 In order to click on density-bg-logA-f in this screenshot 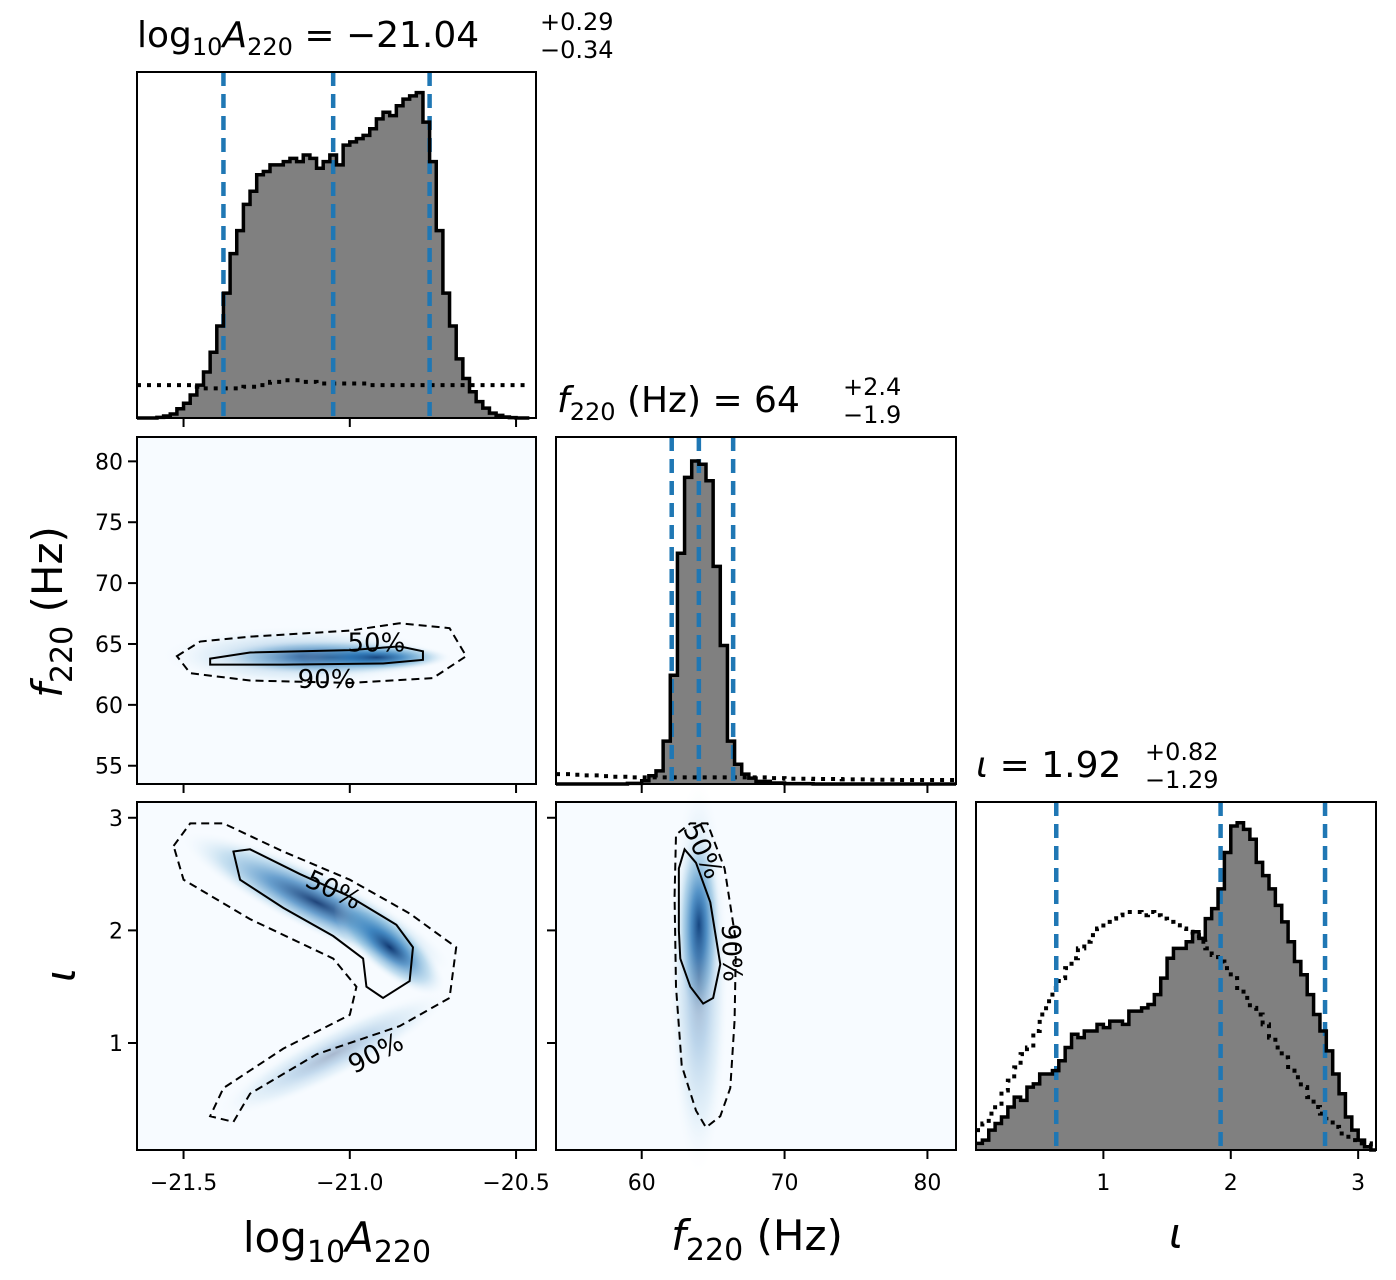, I will do `click(336, 610)`.